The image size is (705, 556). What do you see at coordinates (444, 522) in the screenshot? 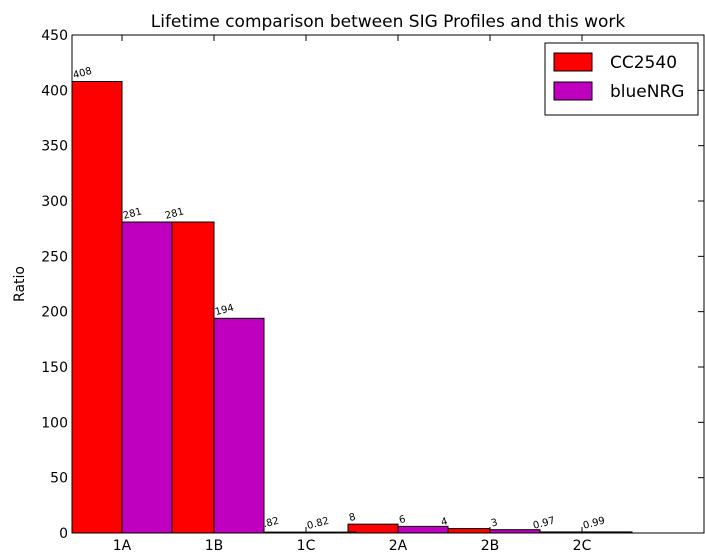
I see `value-label: 4` at bounding box center [444, 522].